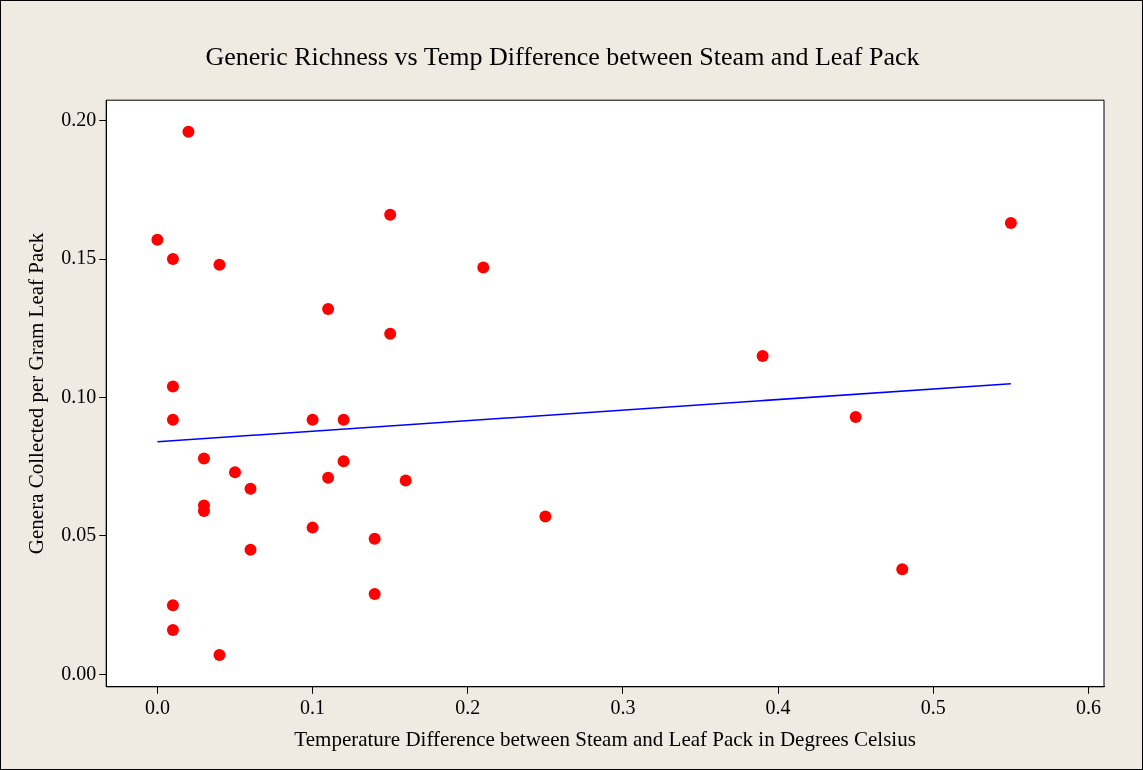 This screenshot has width=1143, height=770. What do you see at coordinates (79, 257) in the screenshot?
I see `y-tick-label: 0.15` at bounding box center [79, 257].